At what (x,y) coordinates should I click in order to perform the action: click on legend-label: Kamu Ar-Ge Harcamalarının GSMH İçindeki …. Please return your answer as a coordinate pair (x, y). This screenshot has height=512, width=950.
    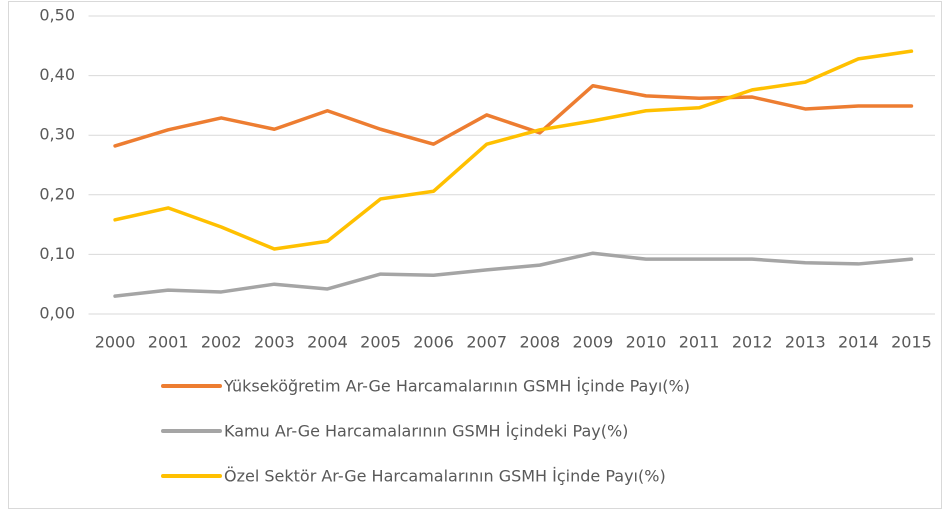
    Looking at the image, I should click on (426, 431).